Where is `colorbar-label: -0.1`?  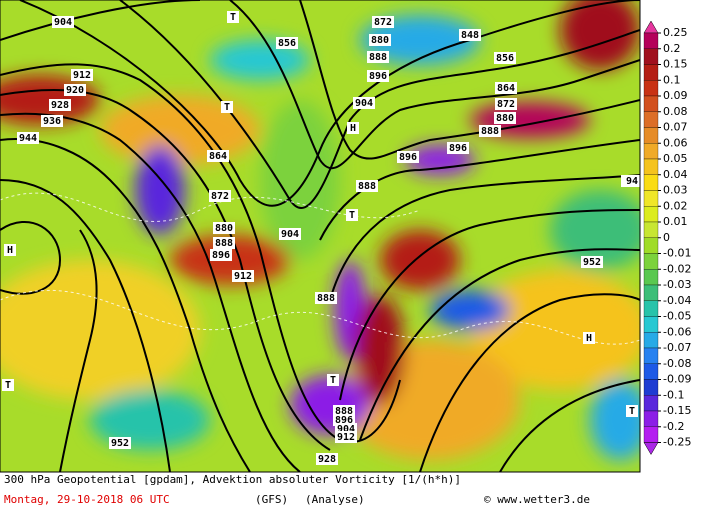 colorbar-label: -0.1 is located at coordinates (673, 394).